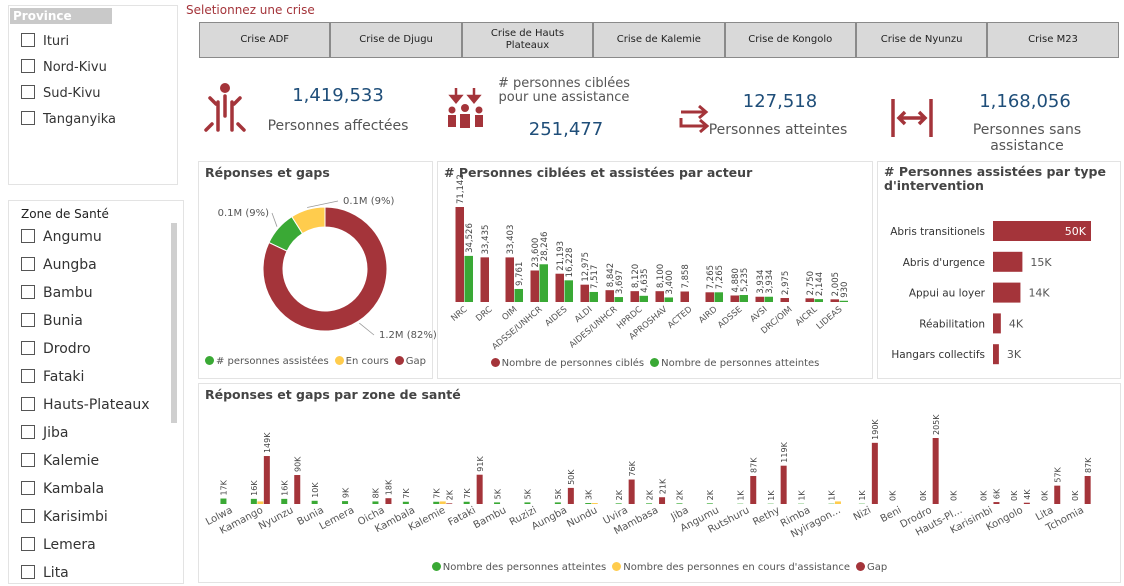  I want to click on data-label: 149K, so click(267, 442).